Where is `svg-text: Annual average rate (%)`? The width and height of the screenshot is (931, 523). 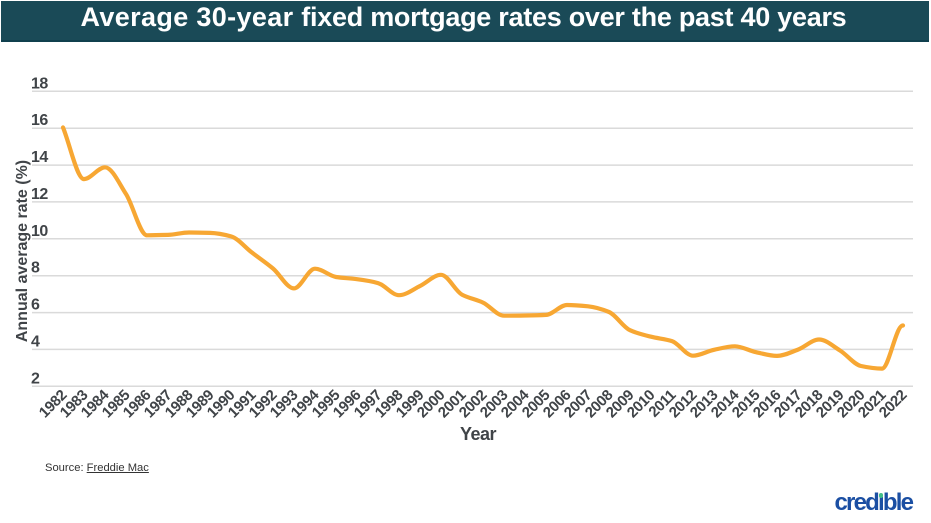 svg-text: Annual average rate (%) is located at coordinates (22, 251).